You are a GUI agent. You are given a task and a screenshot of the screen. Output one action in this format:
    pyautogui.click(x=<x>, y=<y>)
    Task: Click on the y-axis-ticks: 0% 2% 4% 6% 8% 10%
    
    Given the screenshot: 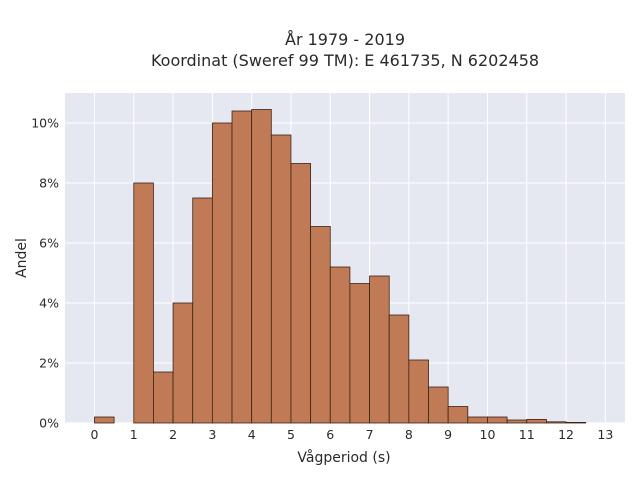 What is the action you would take?
    pyautogui.click(x=45, y=273)
    